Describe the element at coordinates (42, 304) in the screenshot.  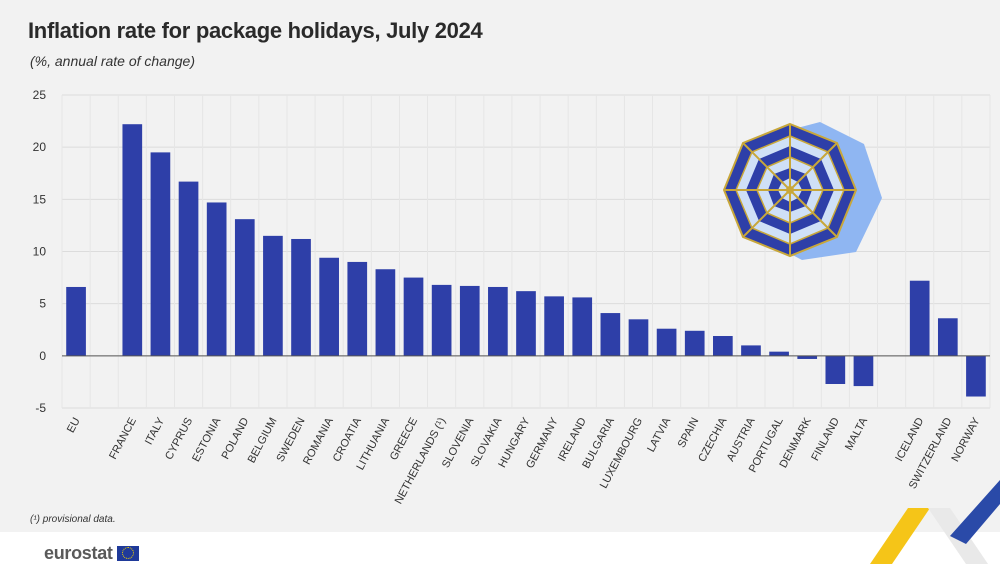
I see `y-tick-label: 5` at that location.